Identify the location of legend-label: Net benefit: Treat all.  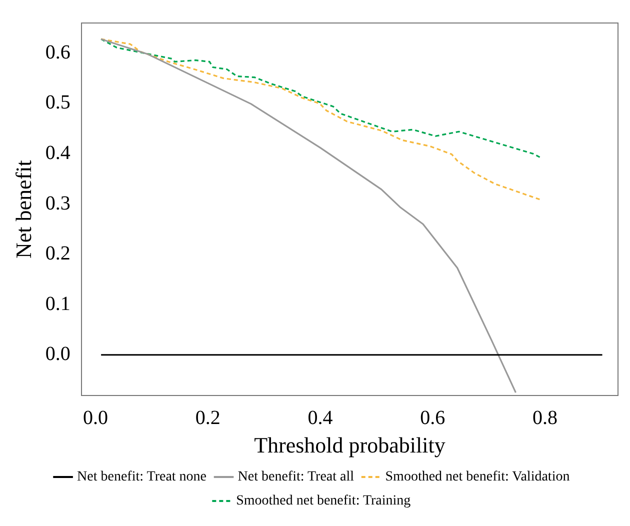
(296, 477).